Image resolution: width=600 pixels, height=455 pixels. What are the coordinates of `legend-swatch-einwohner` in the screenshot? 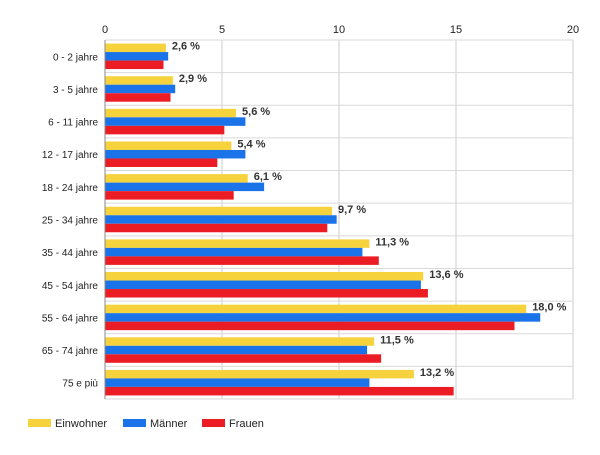 It's located at (39, 423).